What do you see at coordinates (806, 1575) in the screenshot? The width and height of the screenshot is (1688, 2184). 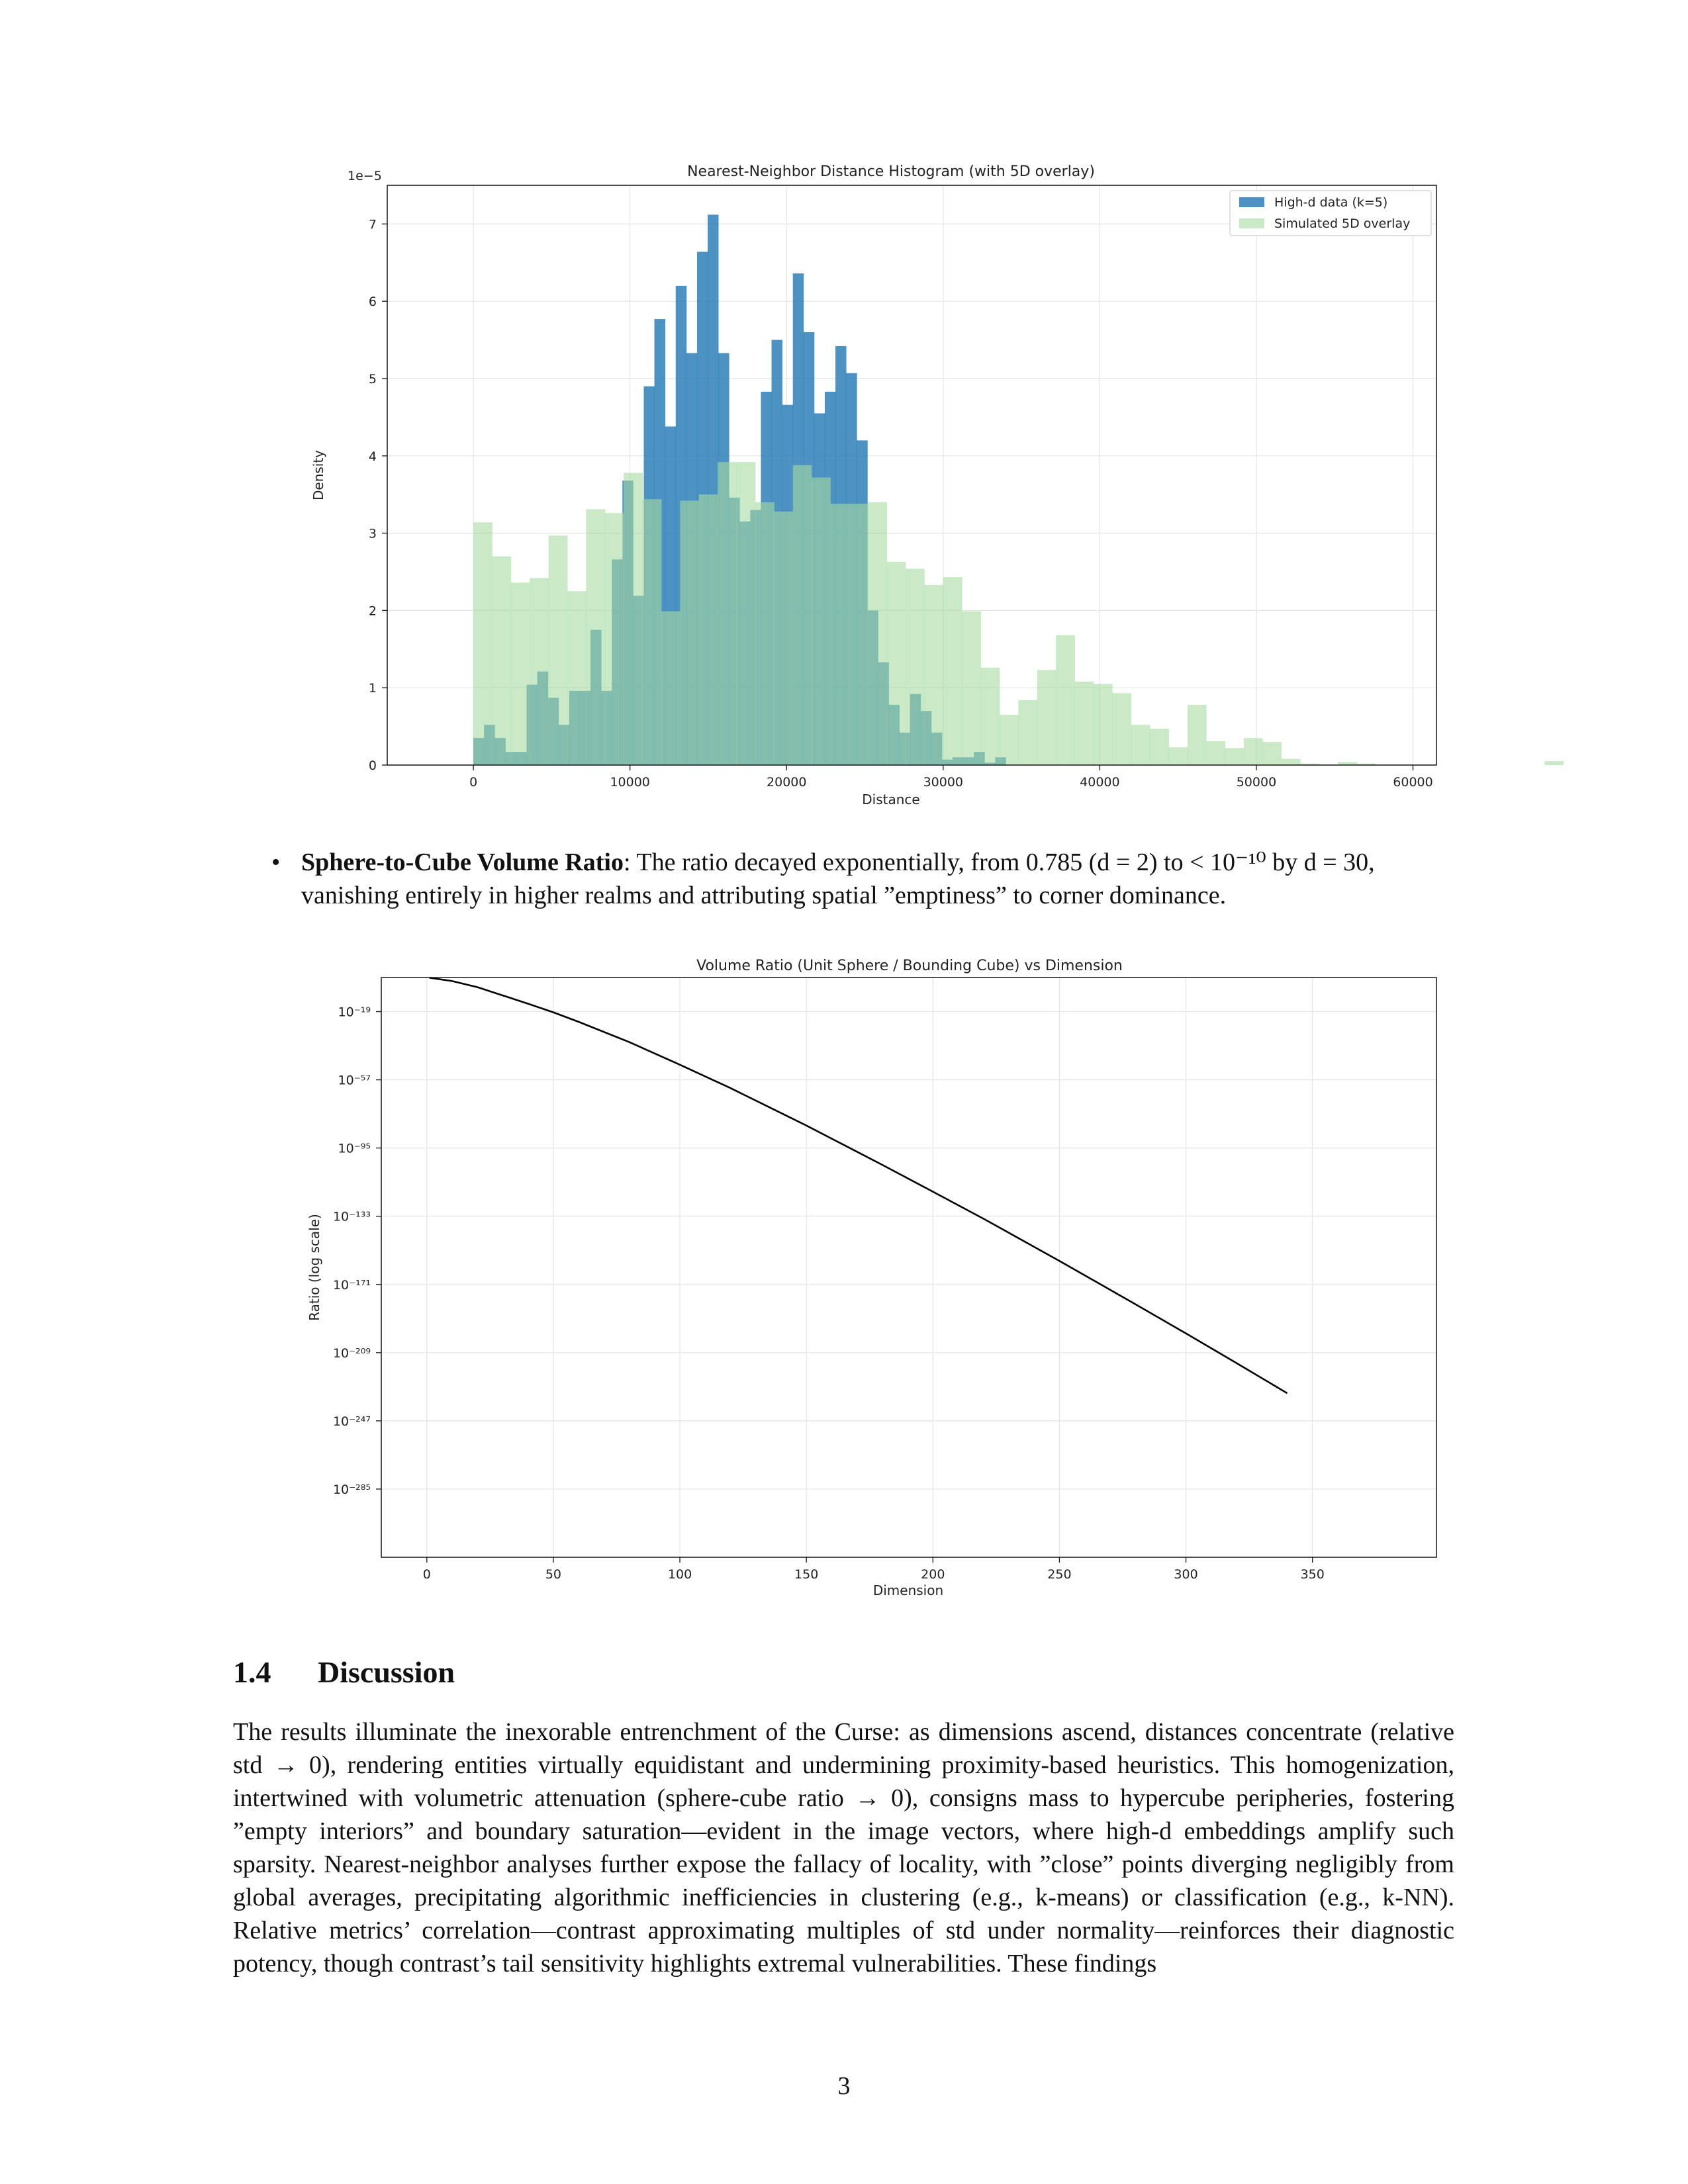 I see `volume-ratio-xtick-label: 150` at bounding box center [806, 1575].